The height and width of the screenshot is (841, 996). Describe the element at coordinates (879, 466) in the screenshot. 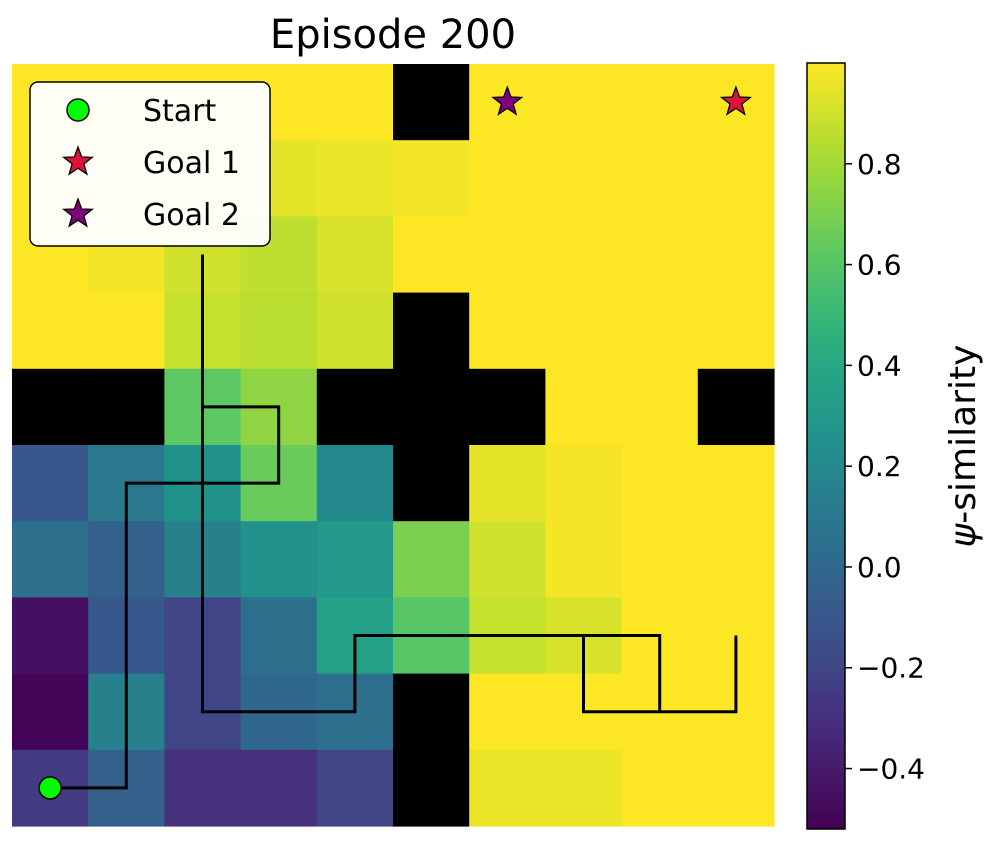

I see `colorbar-tick-label: 0.2` at that location.